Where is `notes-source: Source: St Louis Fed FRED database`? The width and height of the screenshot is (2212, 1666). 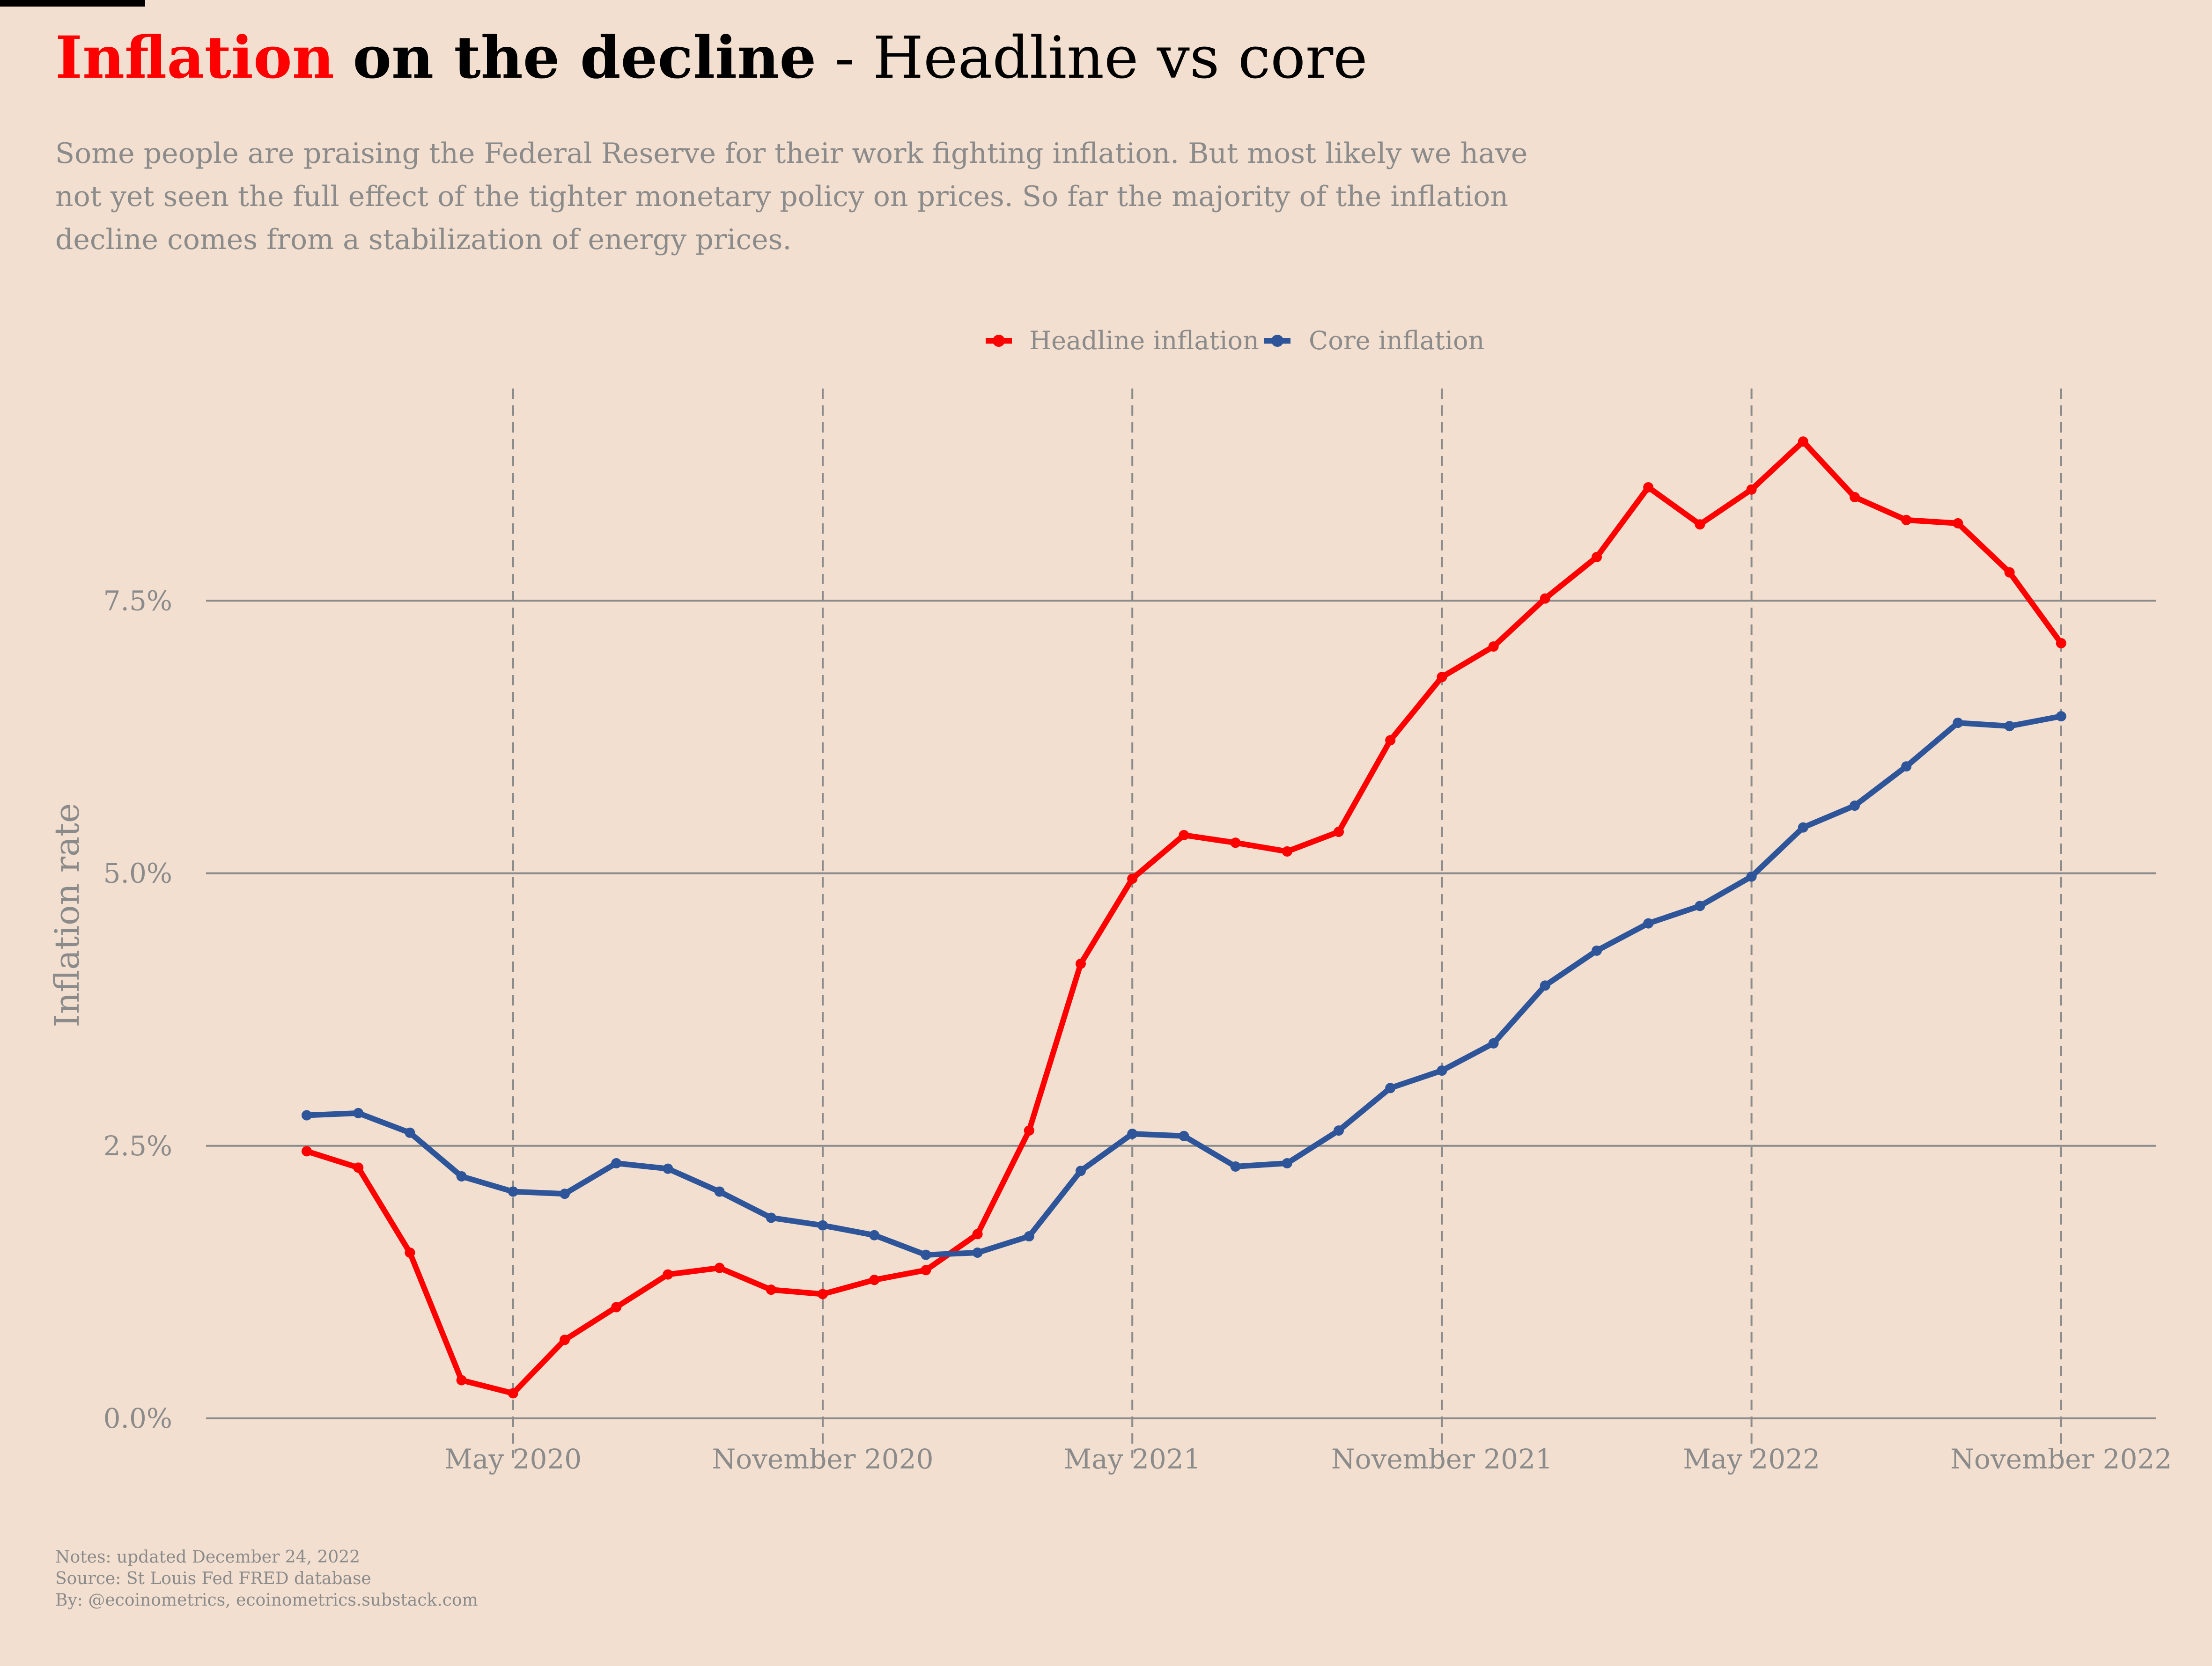 notes-source: Source: St Louis Fed FRED database is located at coordinates (213, 1578).